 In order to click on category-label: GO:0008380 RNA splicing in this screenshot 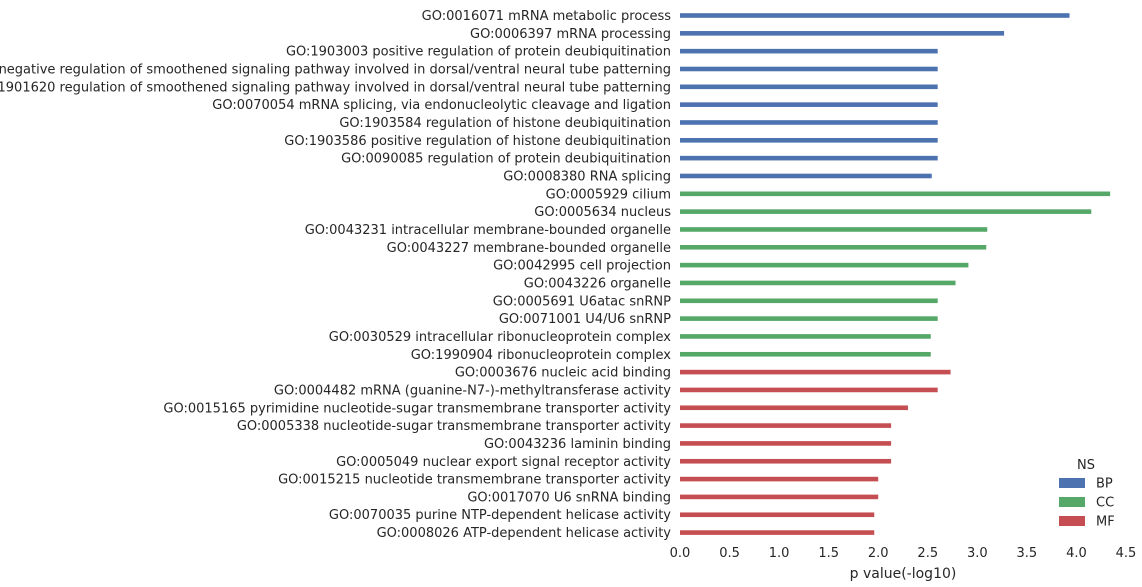, I will do `click(587, 176)`.